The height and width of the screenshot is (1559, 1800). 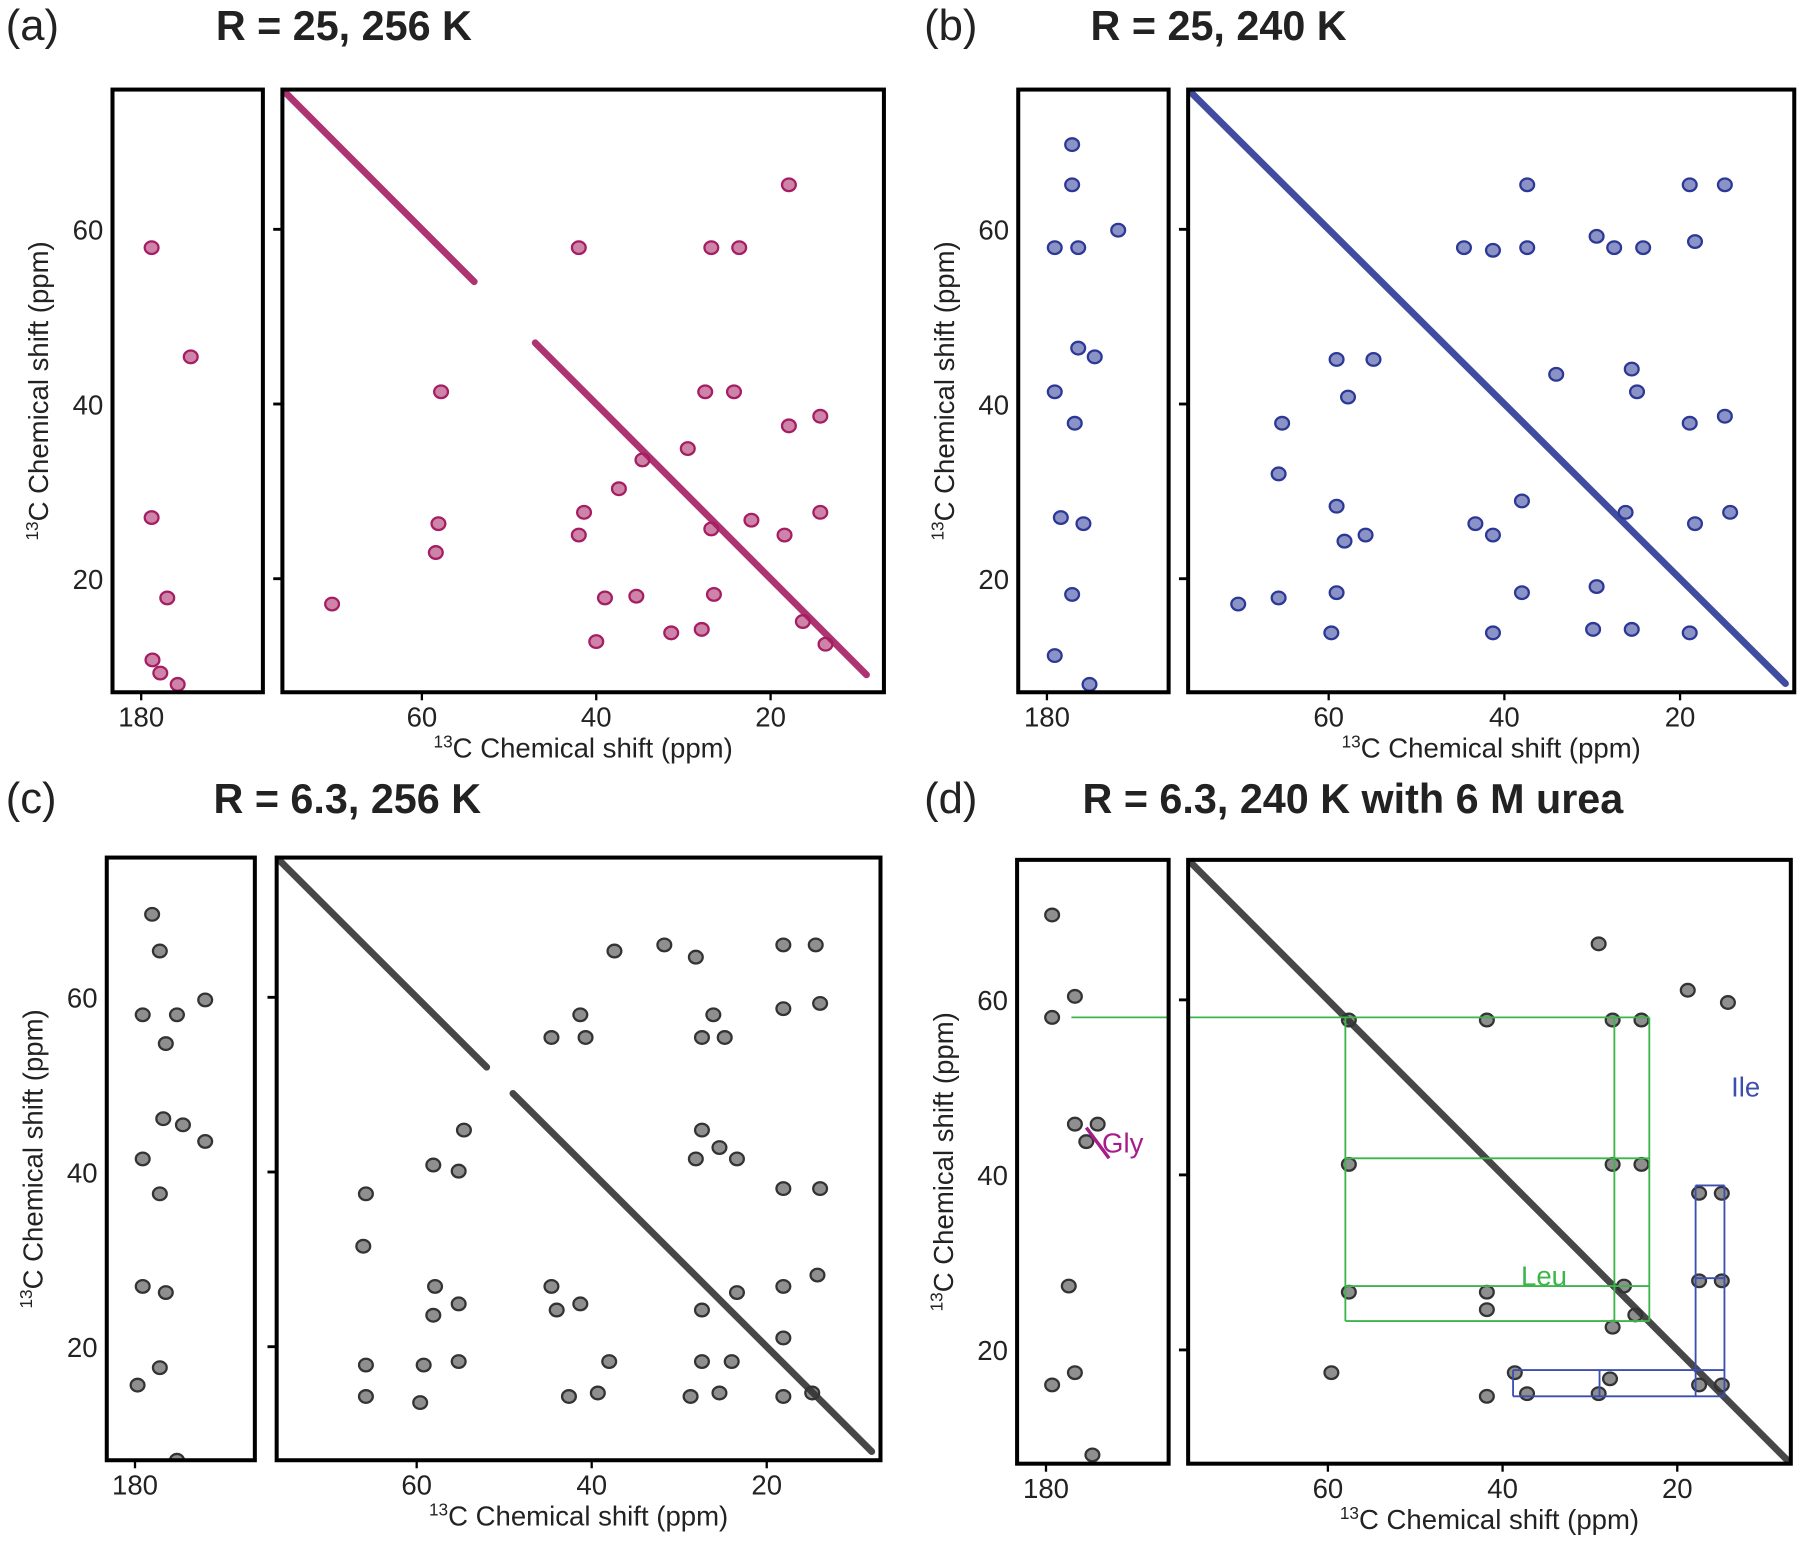 I want to click on panel-label: (d), so click(x=950, y=799).